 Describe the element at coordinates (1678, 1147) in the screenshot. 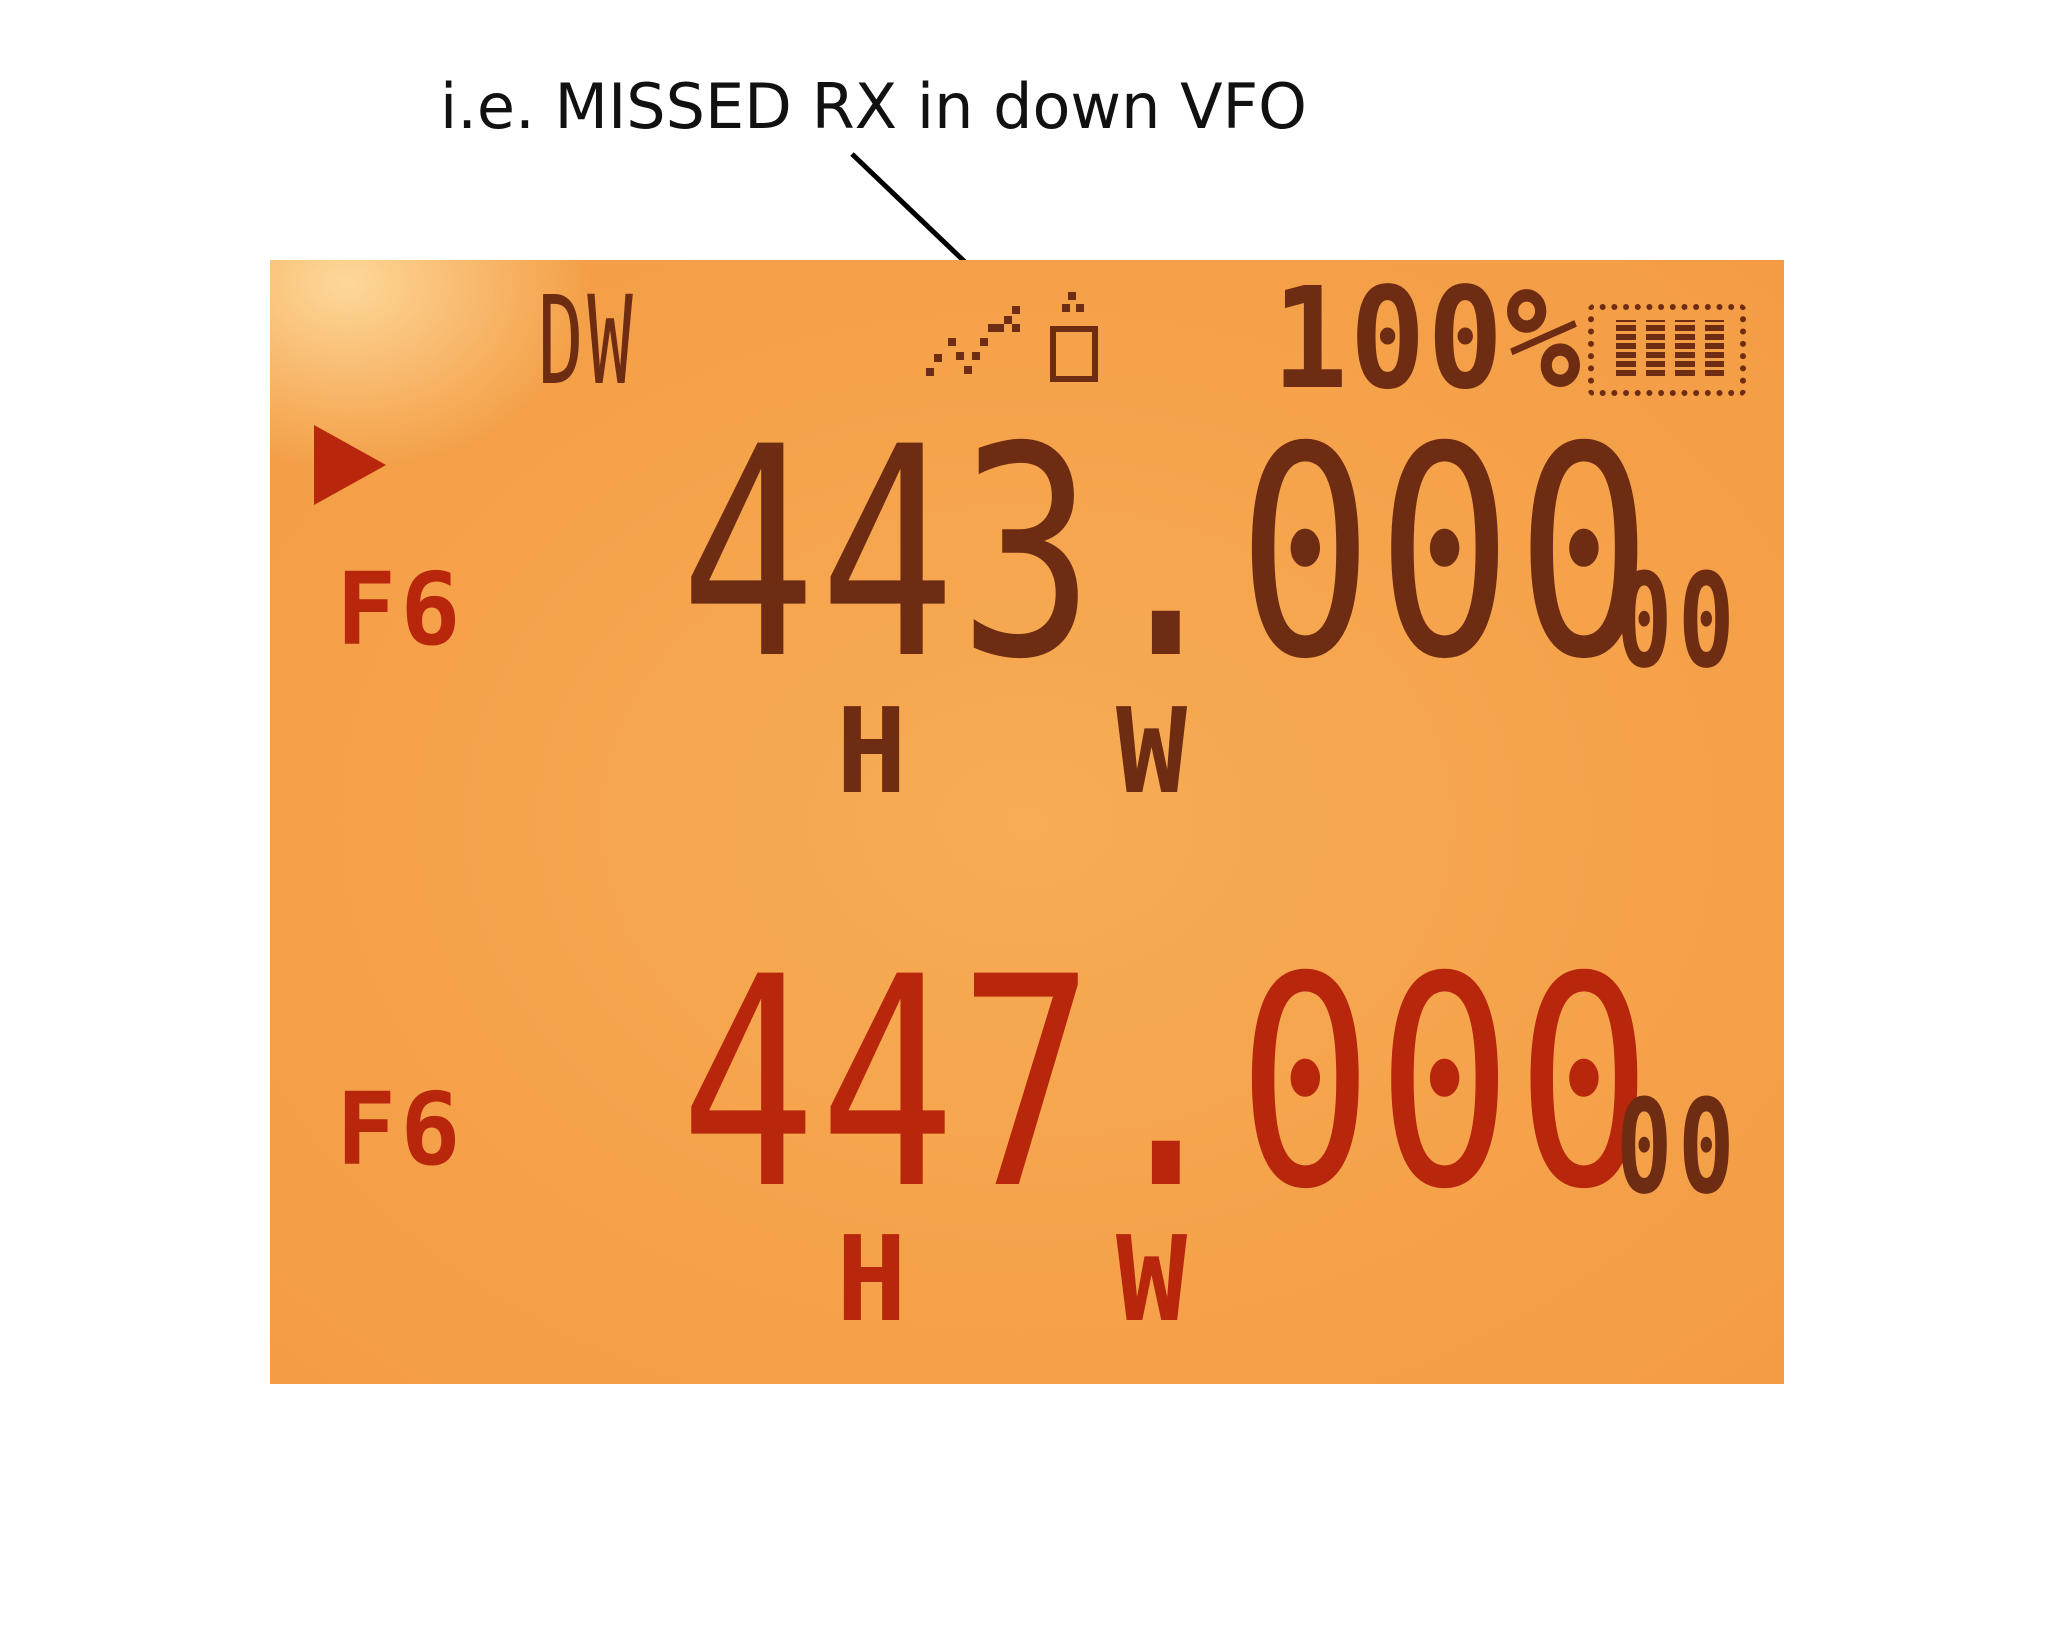

I see `lower-vfo-frequency-suffix: 00` at that location.